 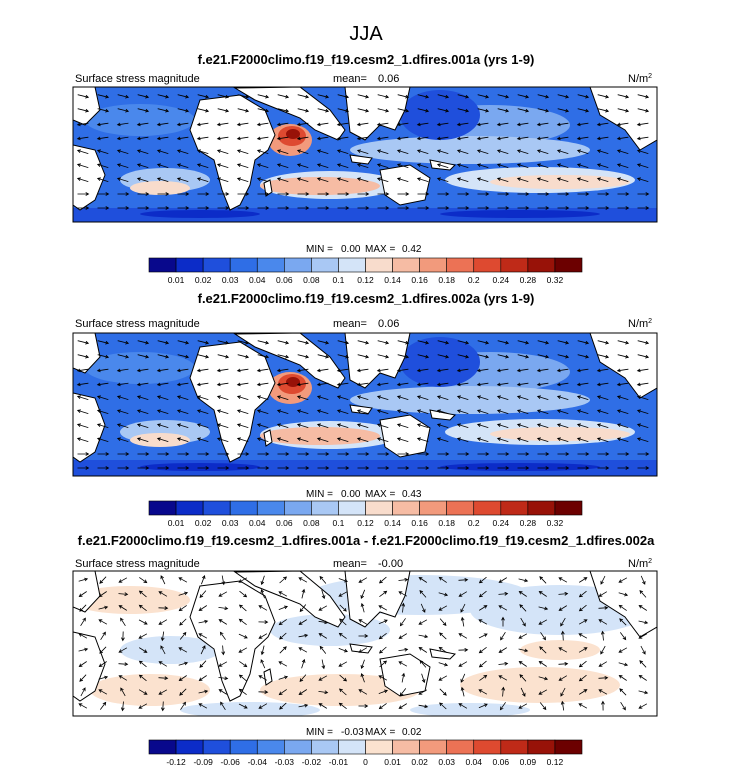 What do you see at coordinates (137, 564) in the screenshot?
I see `variable-label: Surface stress magnitude` at bounding box center [137, 564].